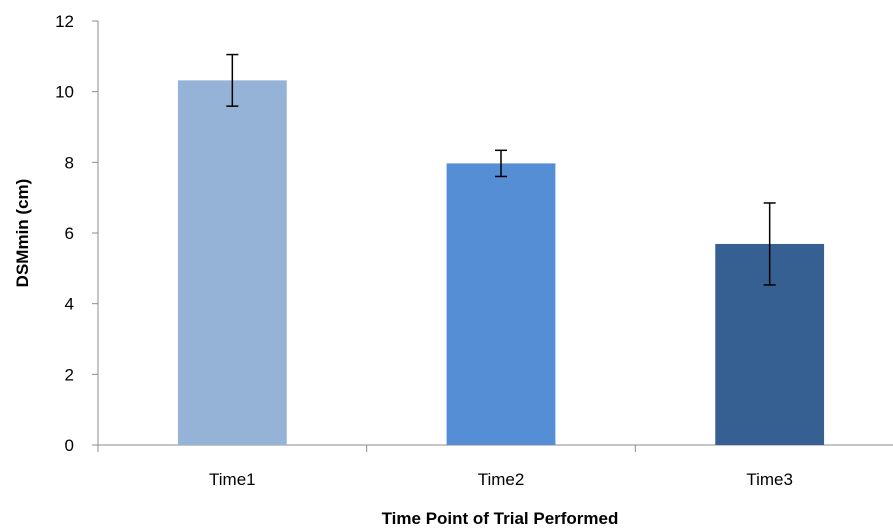 Image resolution: width=893 pixels, height=531 pixels. Describe the element at coordinates (501, 479) in the screenshot. I see `x-tick-label: Time2` at that location.